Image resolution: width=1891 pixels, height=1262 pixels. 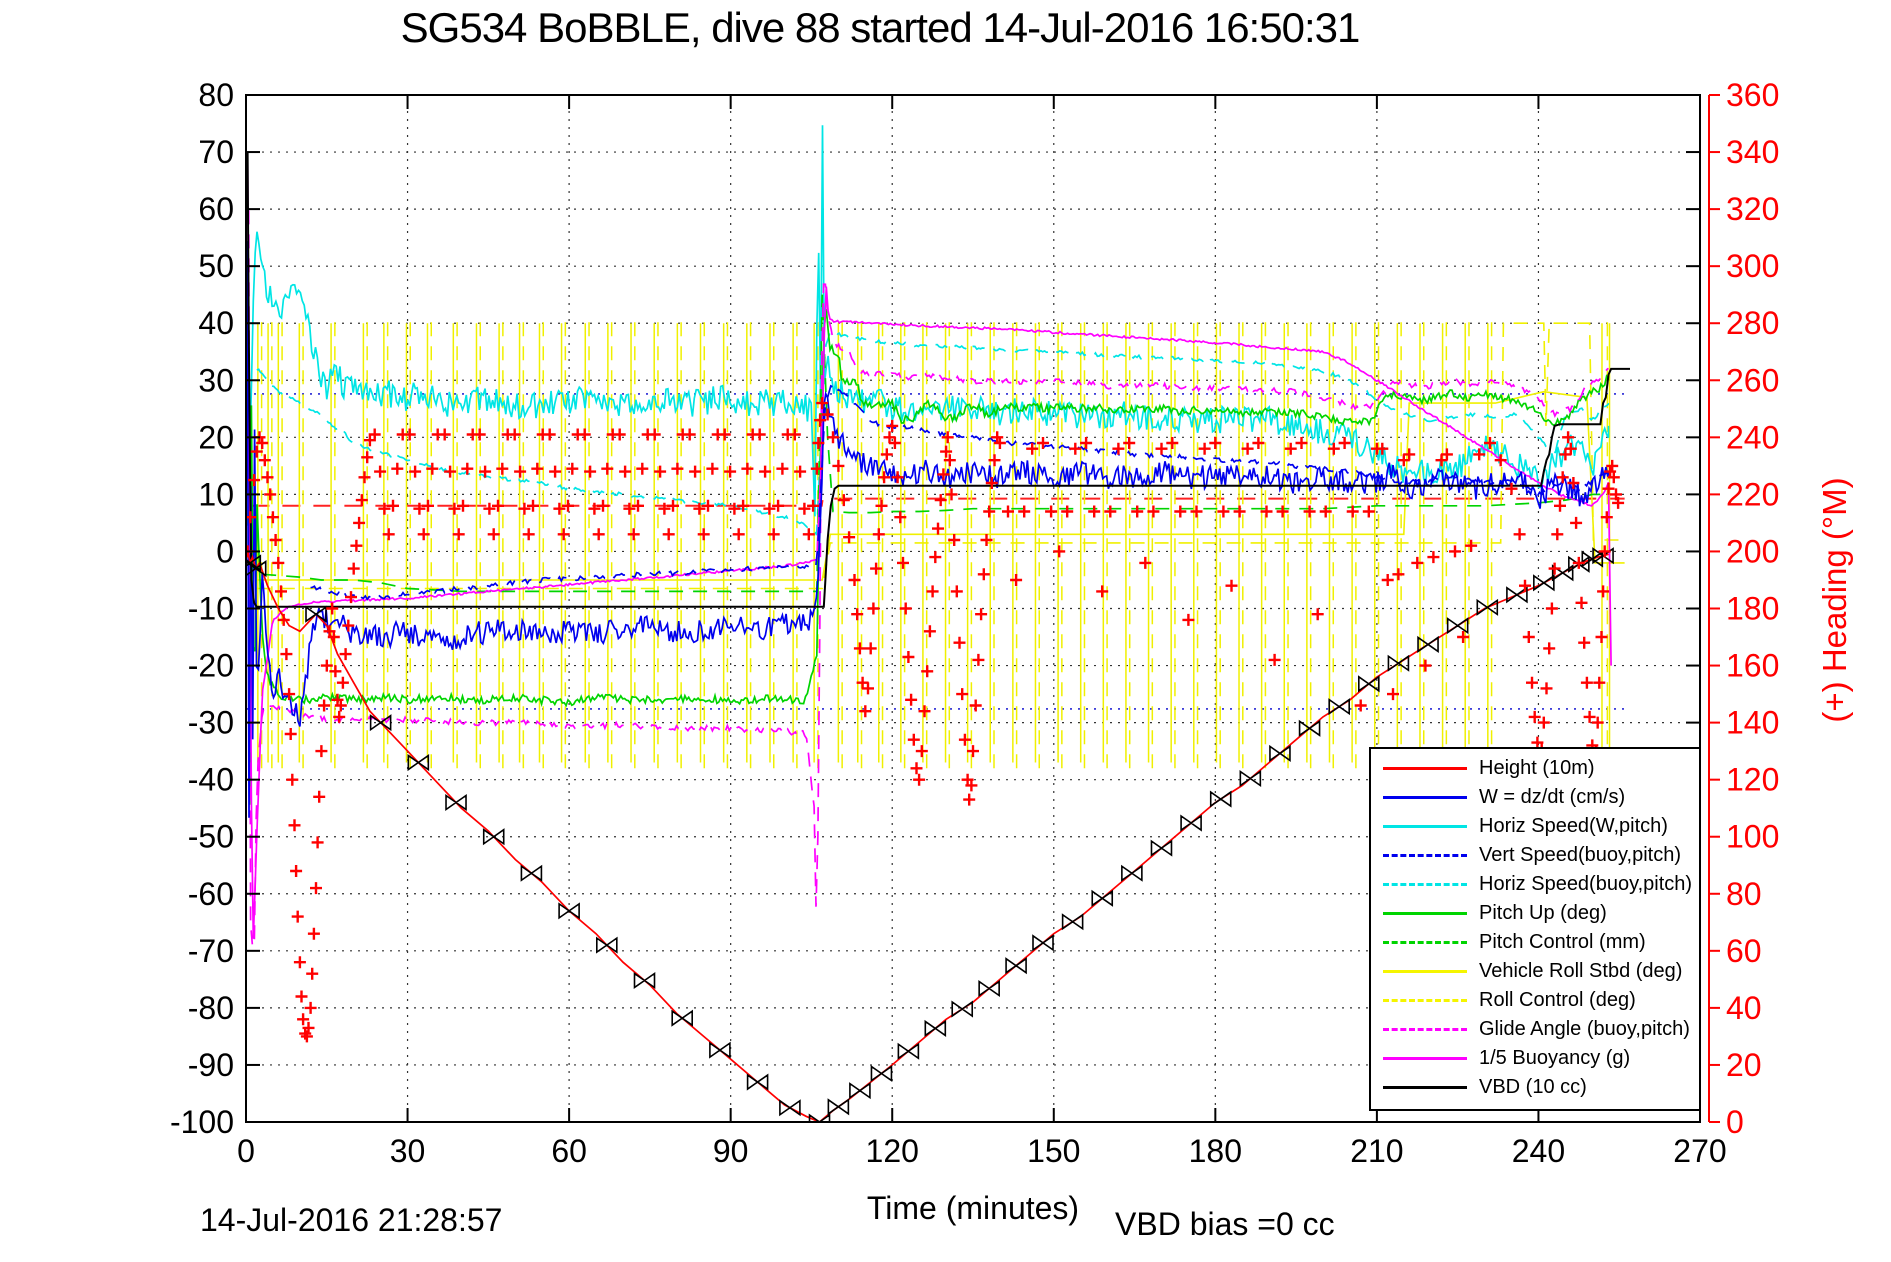 I want to click on legend-item: Vehicle Roll Stbd (deg), so click(x=1535, y=971).